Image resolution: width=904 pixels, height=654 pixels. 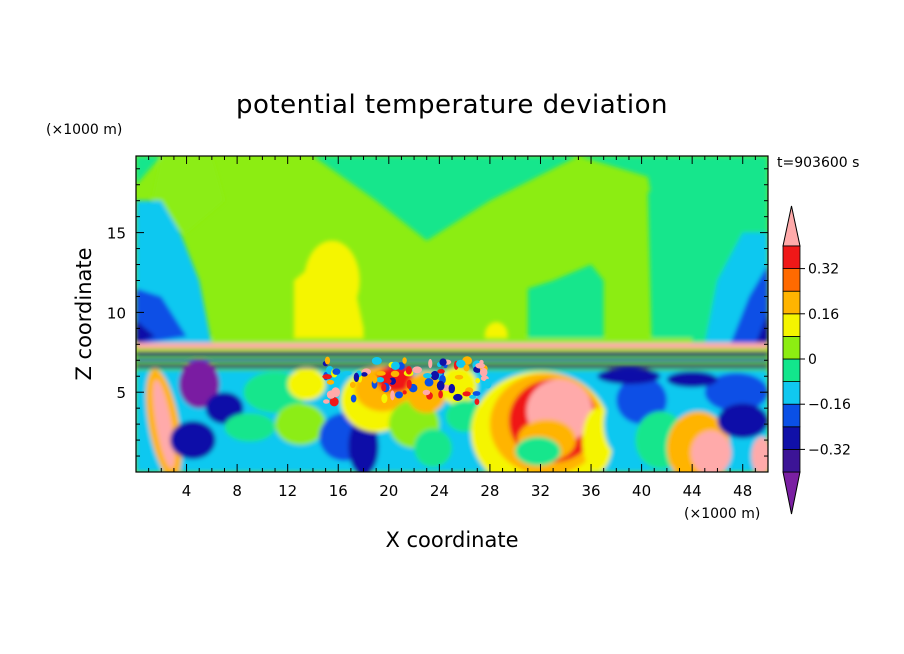 I want to click on y-tick-label: 5, so click(x=121, y=393).